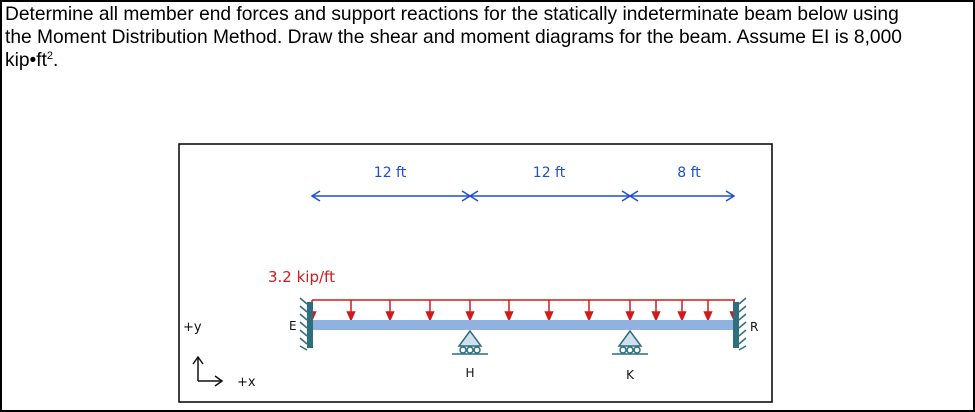 This screenshot has height=412, width=975. What do you see at coordinates (470, 338) in the screenshot?
I see `support-h-triangle-icon` at bounding box center [470, 338].